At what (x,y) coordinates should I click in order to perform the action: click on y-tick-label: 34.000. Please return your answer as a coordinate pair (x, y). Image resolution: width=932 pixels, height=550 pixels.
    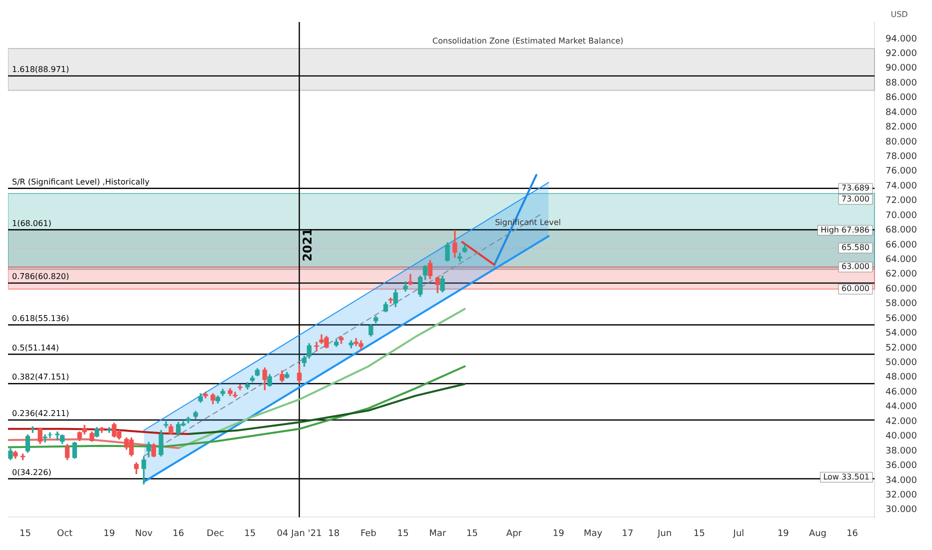
    Looking at the image, I should click on (902, 481).